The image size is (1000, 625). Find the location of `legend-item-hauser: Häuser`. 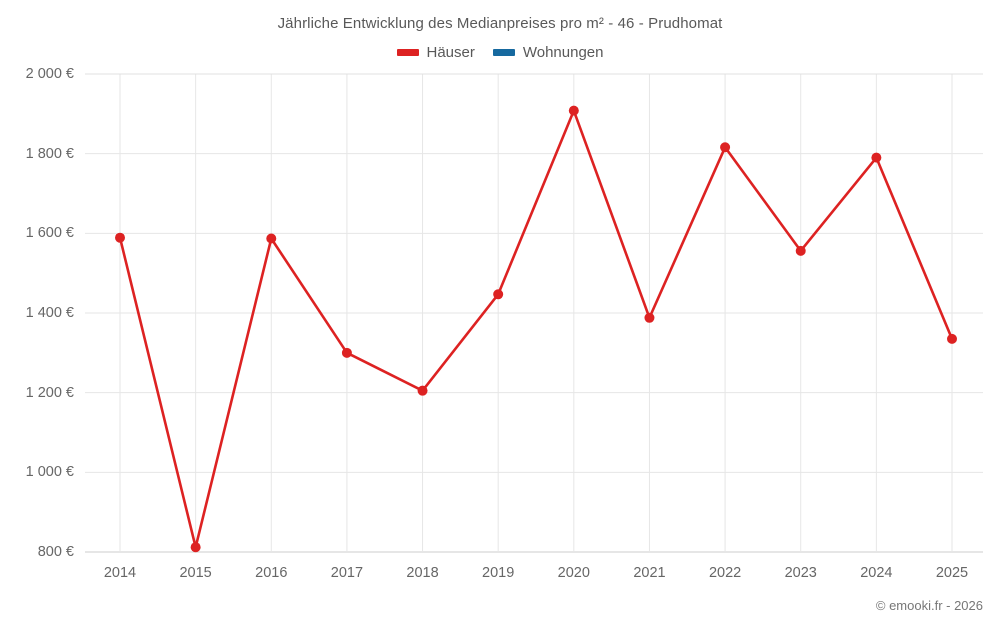

legend-item-hauser: Häuser is located at coordinates (435, 52).